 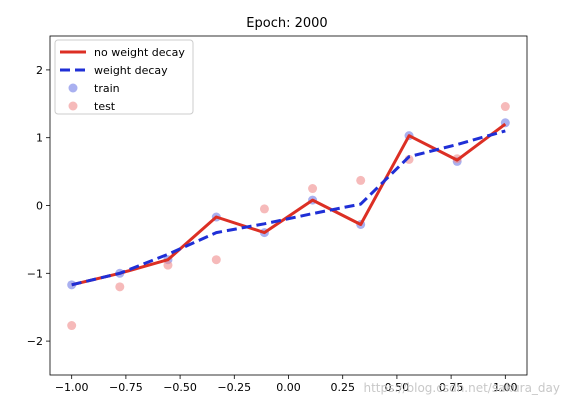 I want to click on x-tick-label: −0.75, so click(x=126, y=387).